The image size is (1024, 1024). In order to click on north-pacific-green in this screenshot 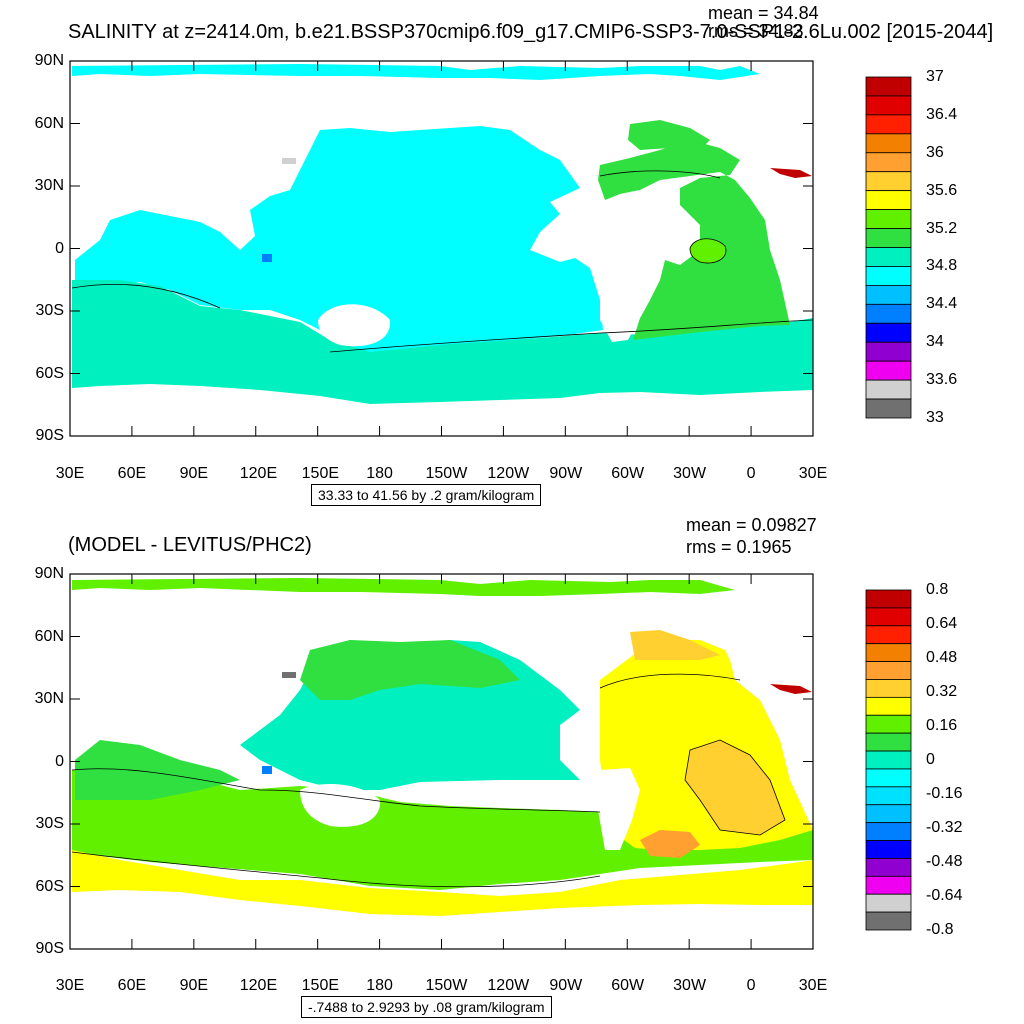, I will do `click(410, 670)`.